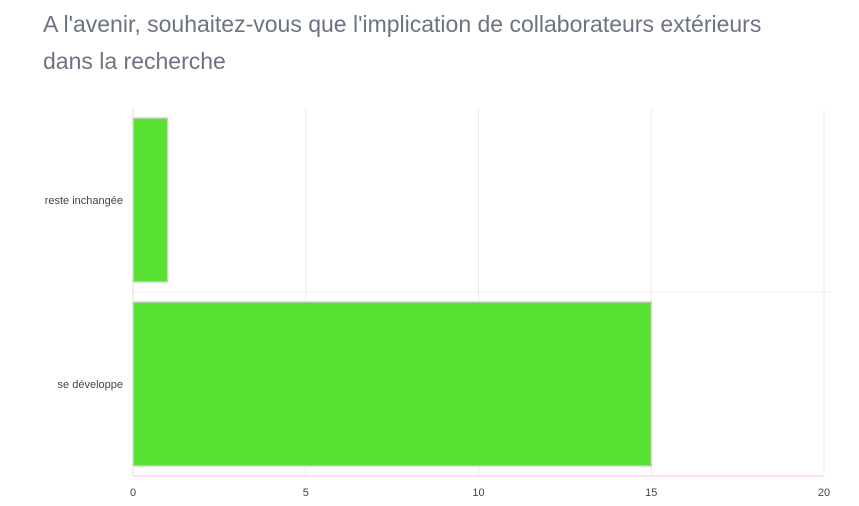  I want to click on category-labels: reste inchangée se développe, so click(84, 293).